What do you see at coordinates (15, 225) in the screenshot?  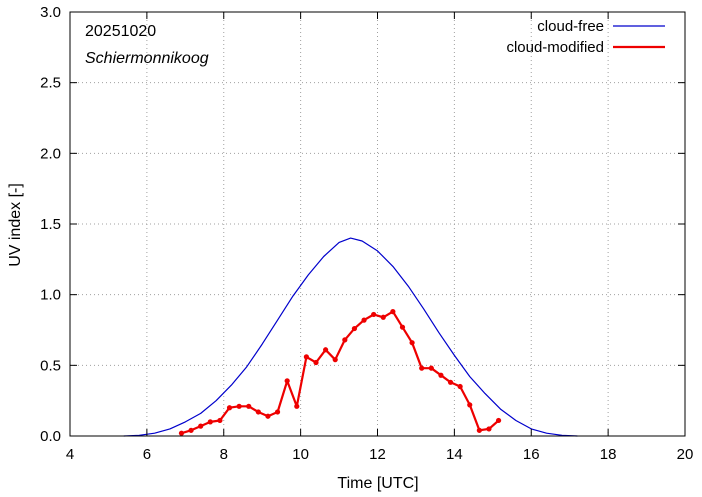 I see `y-axis-title: UV index [-]` at bounding box center [15, 225].